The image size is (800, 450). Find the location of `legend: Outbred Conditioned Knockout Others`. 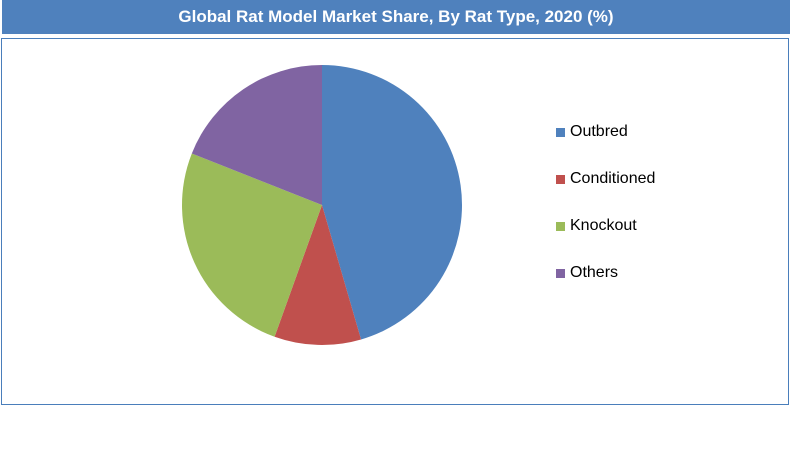

legend: Outbred Conditioned Knockout Others is located at coordinates (656, 214).